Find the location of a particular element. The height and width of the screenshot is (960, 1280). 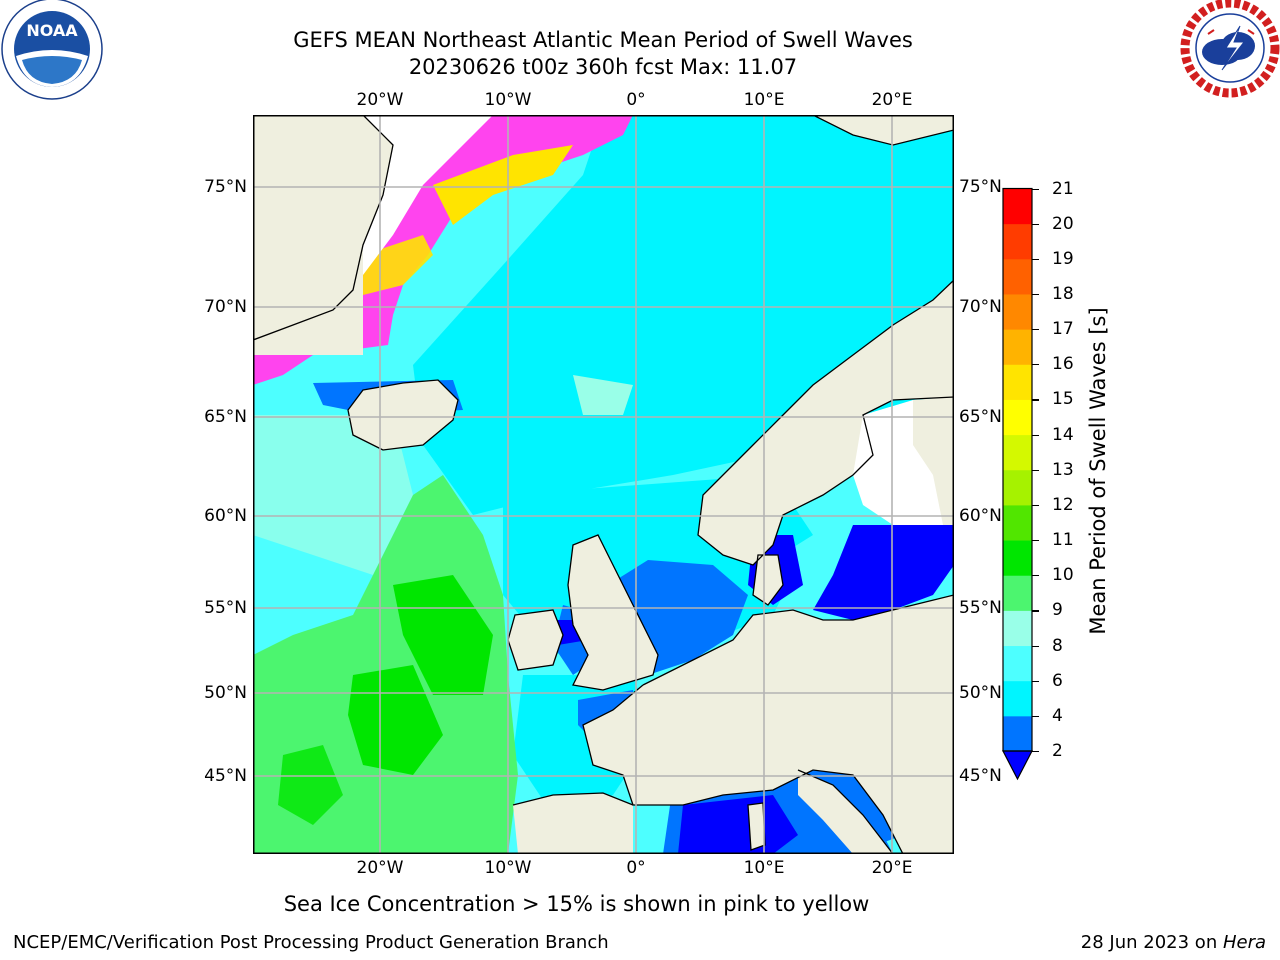

map-subtitle: 20230626 t00z 360h fcst Max: 11.07 is located at coordinates (603, 67).